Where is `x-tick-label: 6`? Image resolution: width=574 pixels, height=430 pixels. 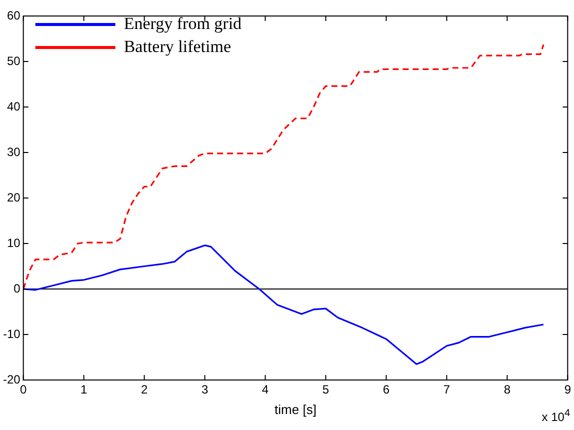 x-tick-label: 6 is located at coordinates (386, 389).